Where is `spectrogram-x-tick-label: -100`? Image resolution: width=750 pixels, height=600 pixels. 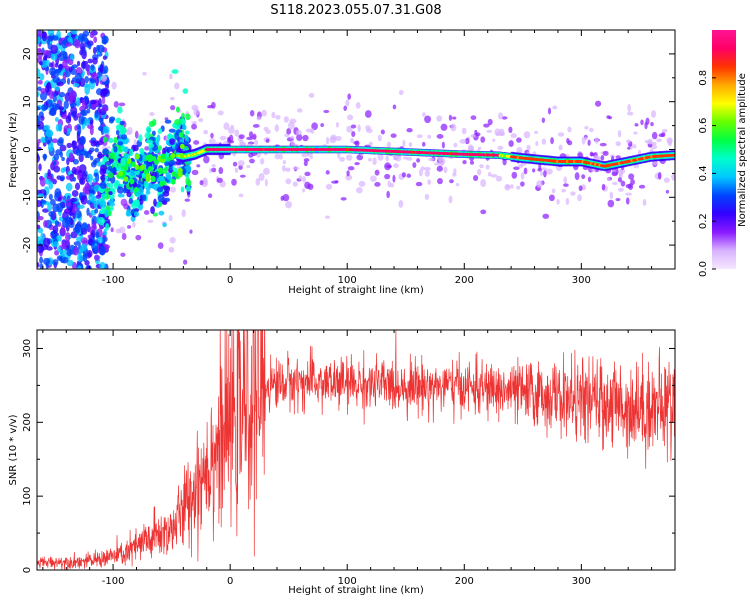
spectrogram-x-tick-label: -100 is located at coordinates (113, 280).